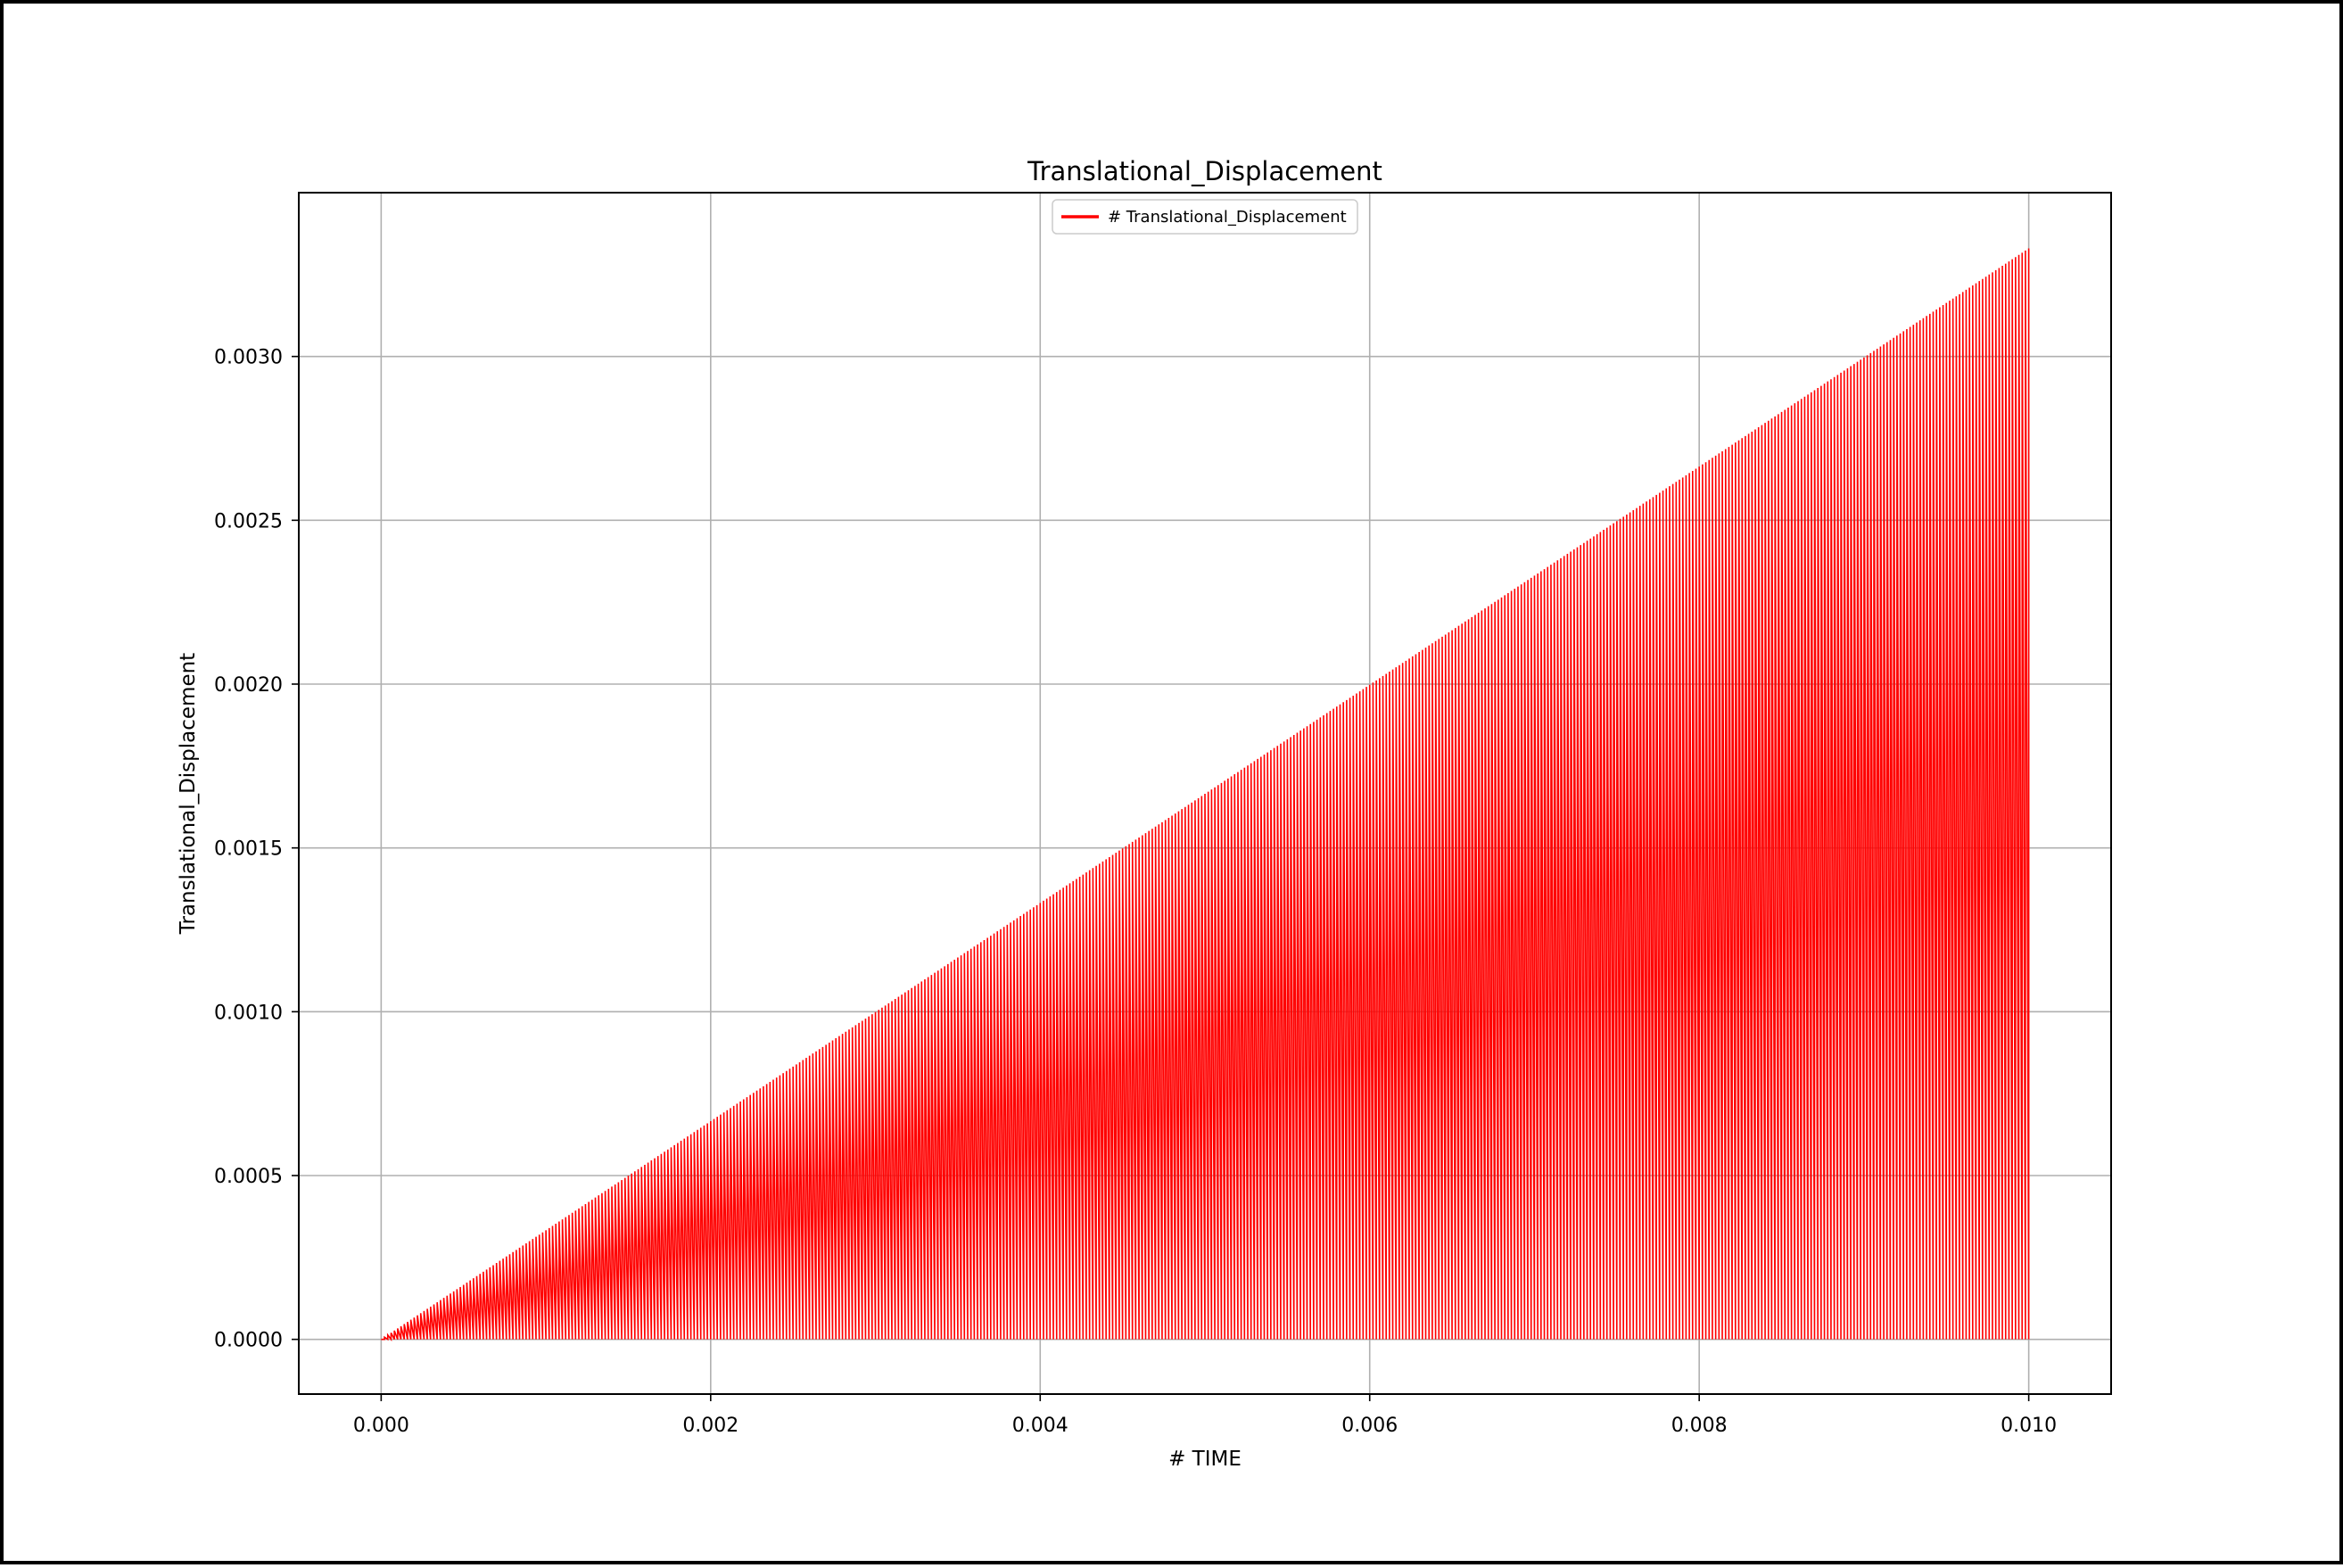  Describe the element at coordinates (1227, 217) in the screenshot. I see `legend-label: # Translational_Displacement` at that location.